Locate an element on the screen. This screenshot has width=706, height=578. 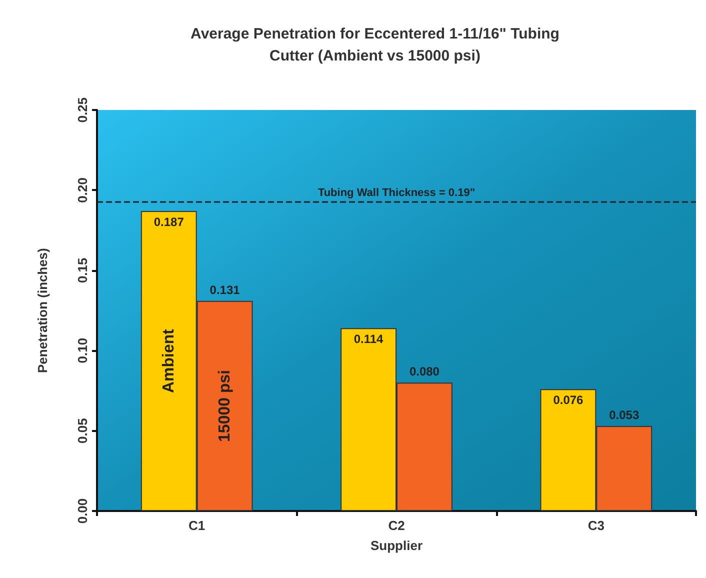
text: 0.15 is located at coordinates (82, 271).